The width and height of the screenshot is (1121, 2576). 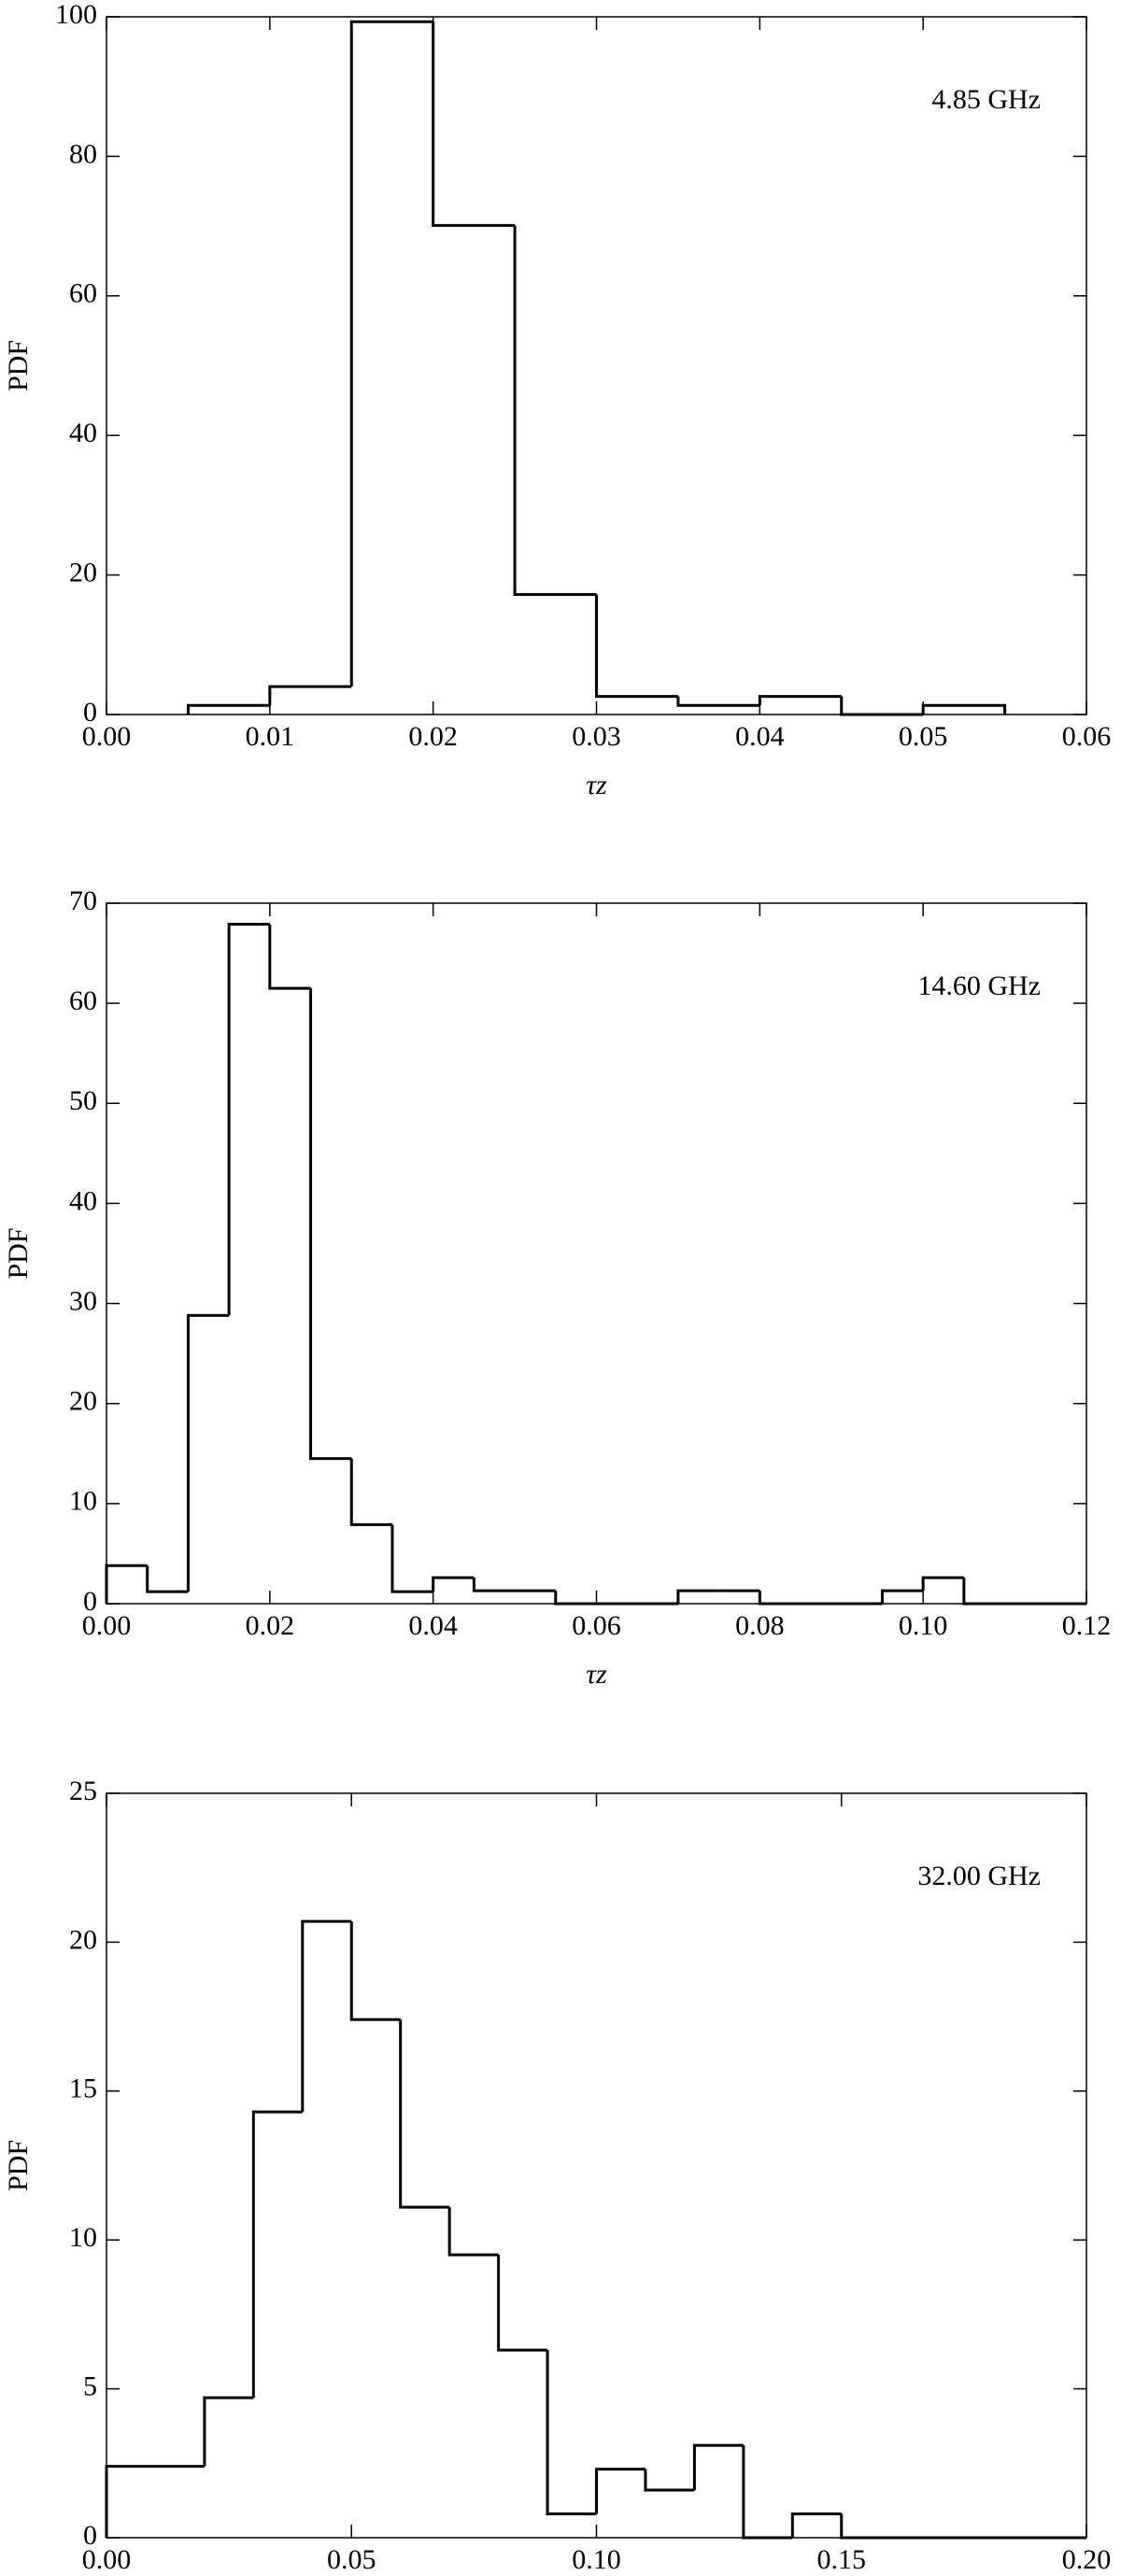 I want to click on y-tick-label: 5, so click(x=90, y=2386).